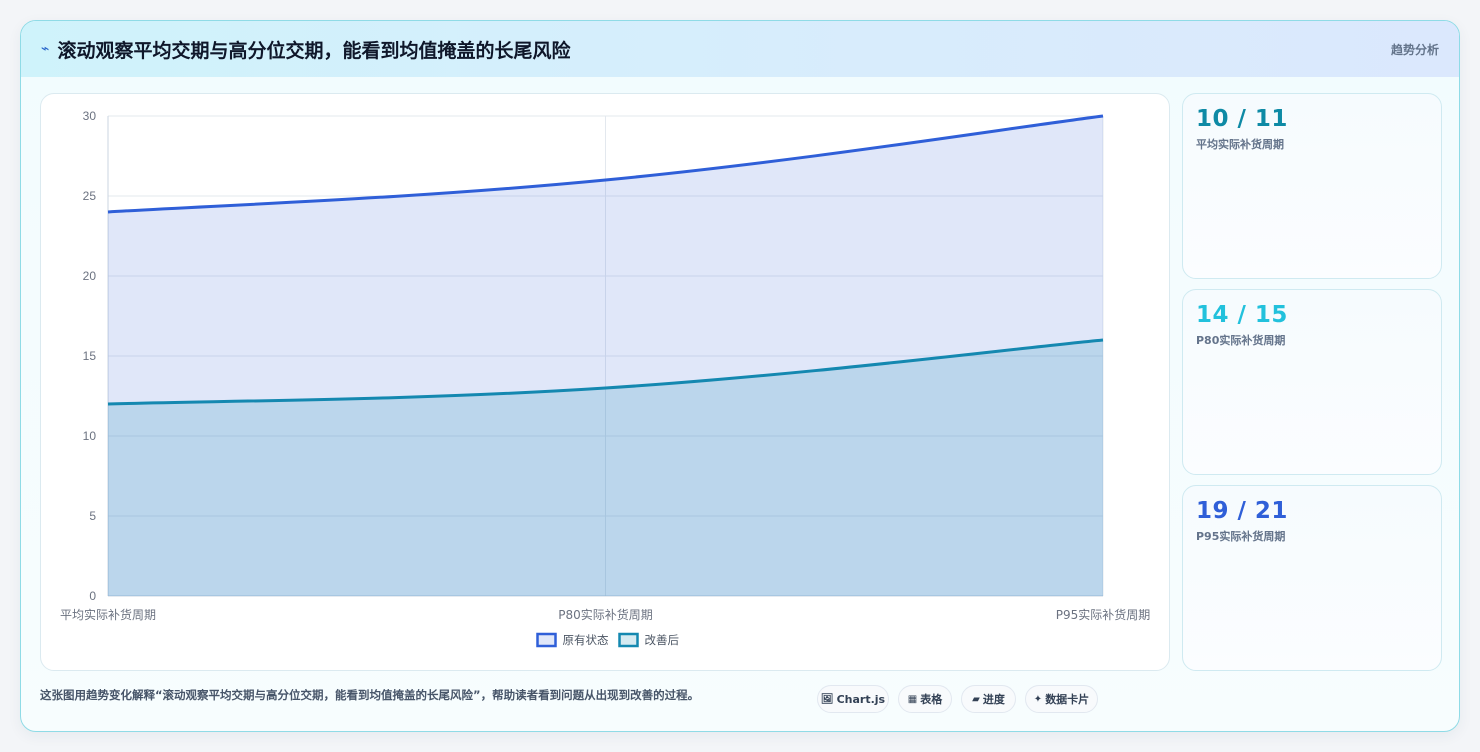  Describe the element at coordinates (314, 50) in the screenshot. I see `card-title: 滚动观察平均交期与高分位交期，能看到均值掩盖的长尾风险` at that location.